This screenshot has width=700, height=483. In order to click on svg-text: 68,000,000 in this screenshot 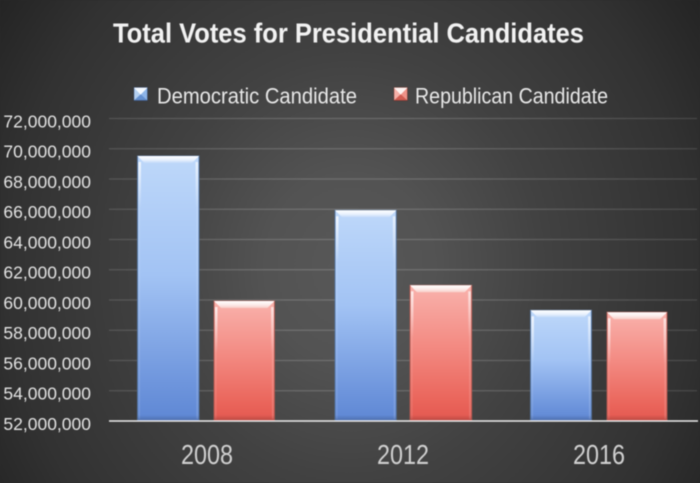, I will do `click(47, 182)`.